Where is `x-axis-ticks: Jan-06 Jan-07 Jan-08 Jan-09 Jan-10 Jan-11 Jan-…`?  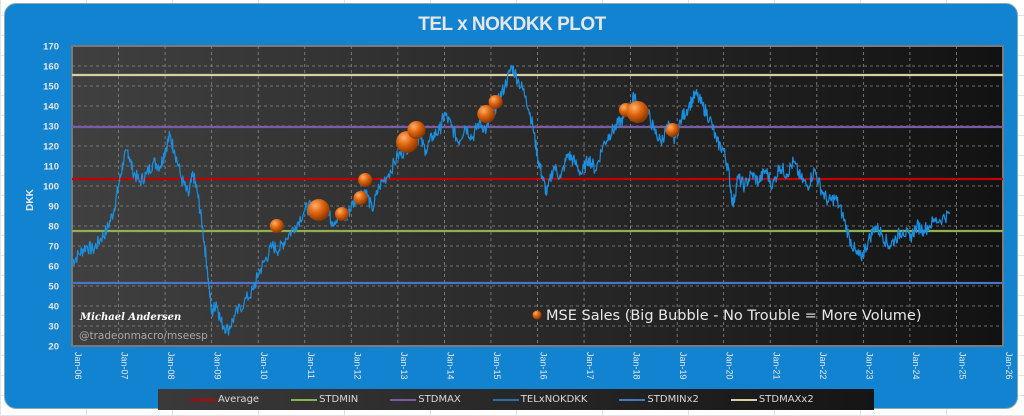 x-axis-ticks: Jan-06 Jan-07 Jan-08 Jan-09 Jan-10 Jan-11 Jan-… is located at coordinates (543, 366).